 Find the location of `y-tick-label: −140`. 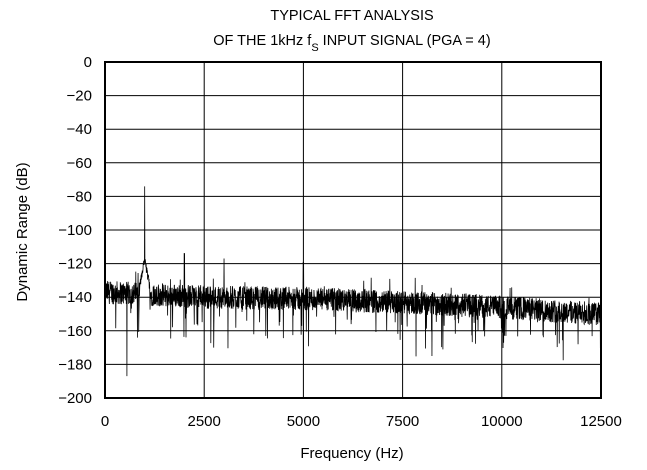

y-tick-label: −140 is located at coordinates (75, 297).